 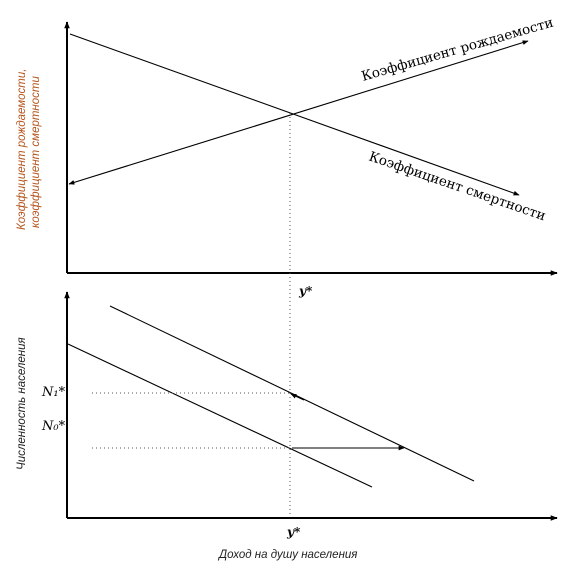 I want to click on birth-rate-label: Коэффициент рождаемости, so click(x=458, y=50).